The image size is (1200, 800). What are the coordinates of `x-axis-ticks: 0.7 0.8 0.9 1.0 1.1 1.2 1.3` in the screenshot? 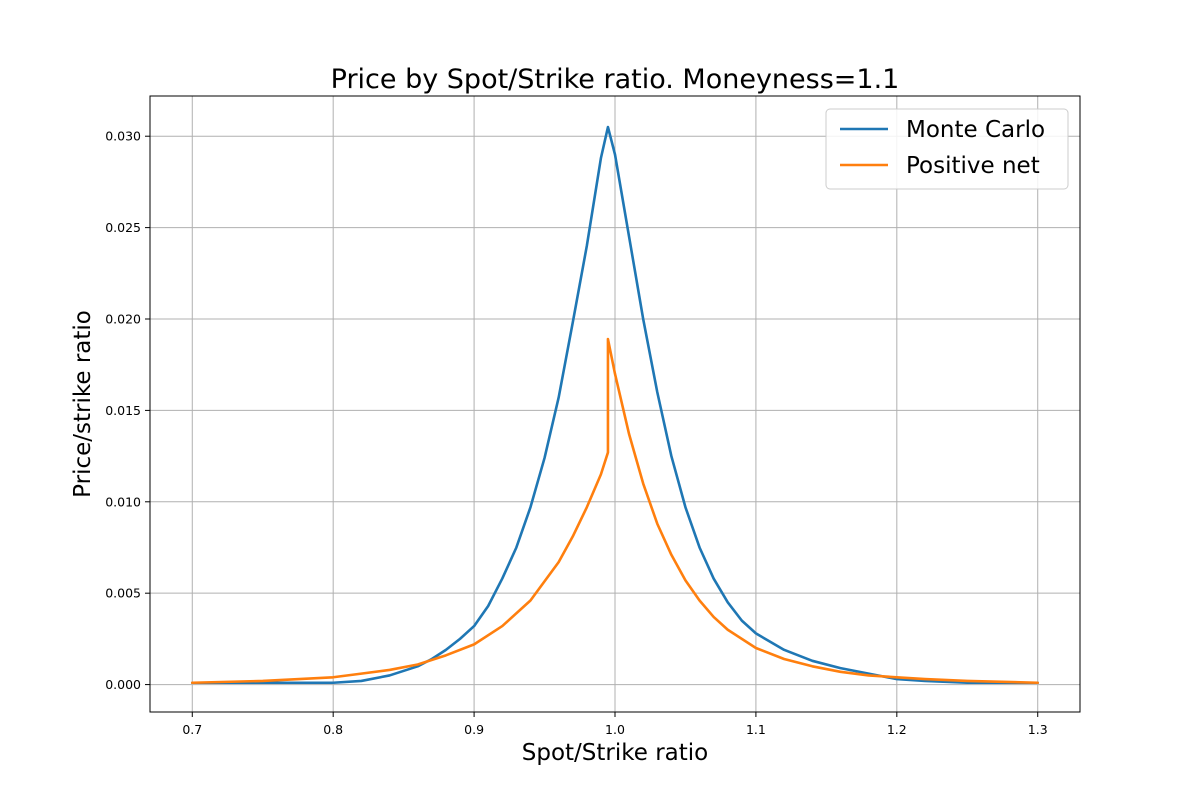 It's located at (615, 724).